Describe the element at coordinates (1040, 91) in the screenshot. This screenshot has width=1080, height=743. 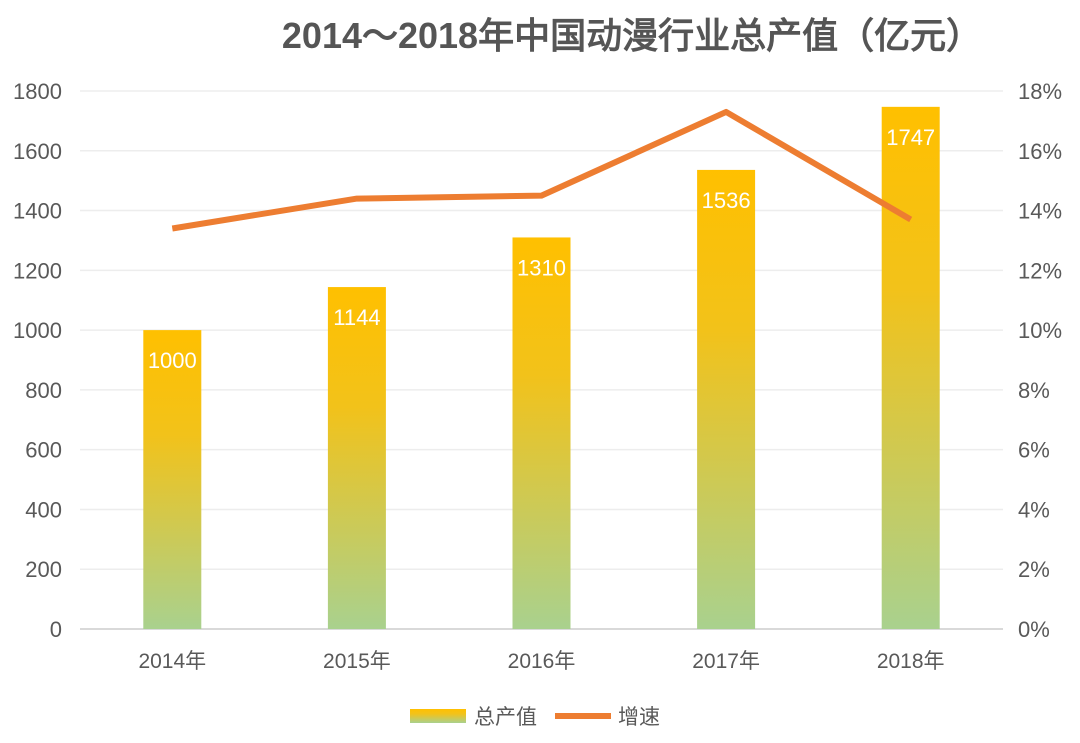
I see `right-tick-label: 18%` at that location.